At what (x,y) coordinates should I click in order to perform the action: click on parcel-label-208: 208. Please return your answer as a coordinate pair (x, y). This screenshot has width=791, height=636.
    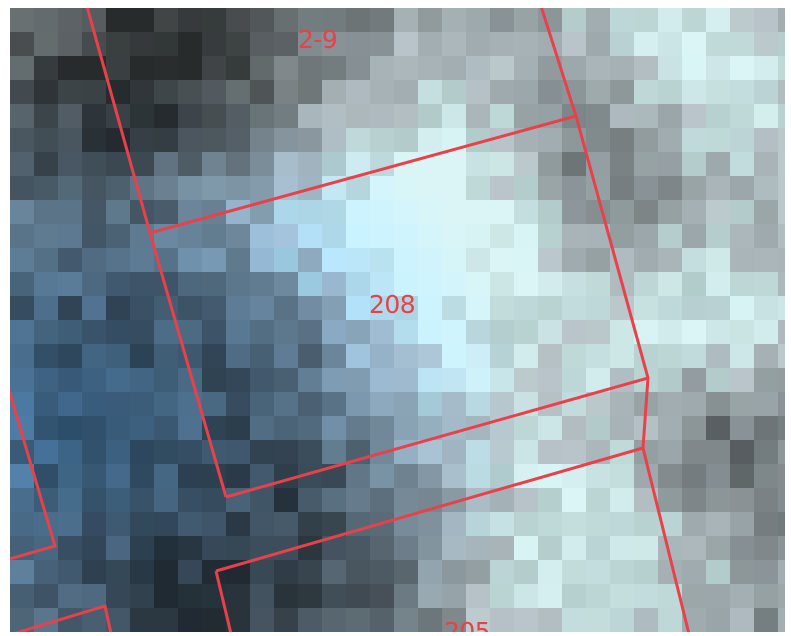
    Looking at the image, I should click on (392, 304).